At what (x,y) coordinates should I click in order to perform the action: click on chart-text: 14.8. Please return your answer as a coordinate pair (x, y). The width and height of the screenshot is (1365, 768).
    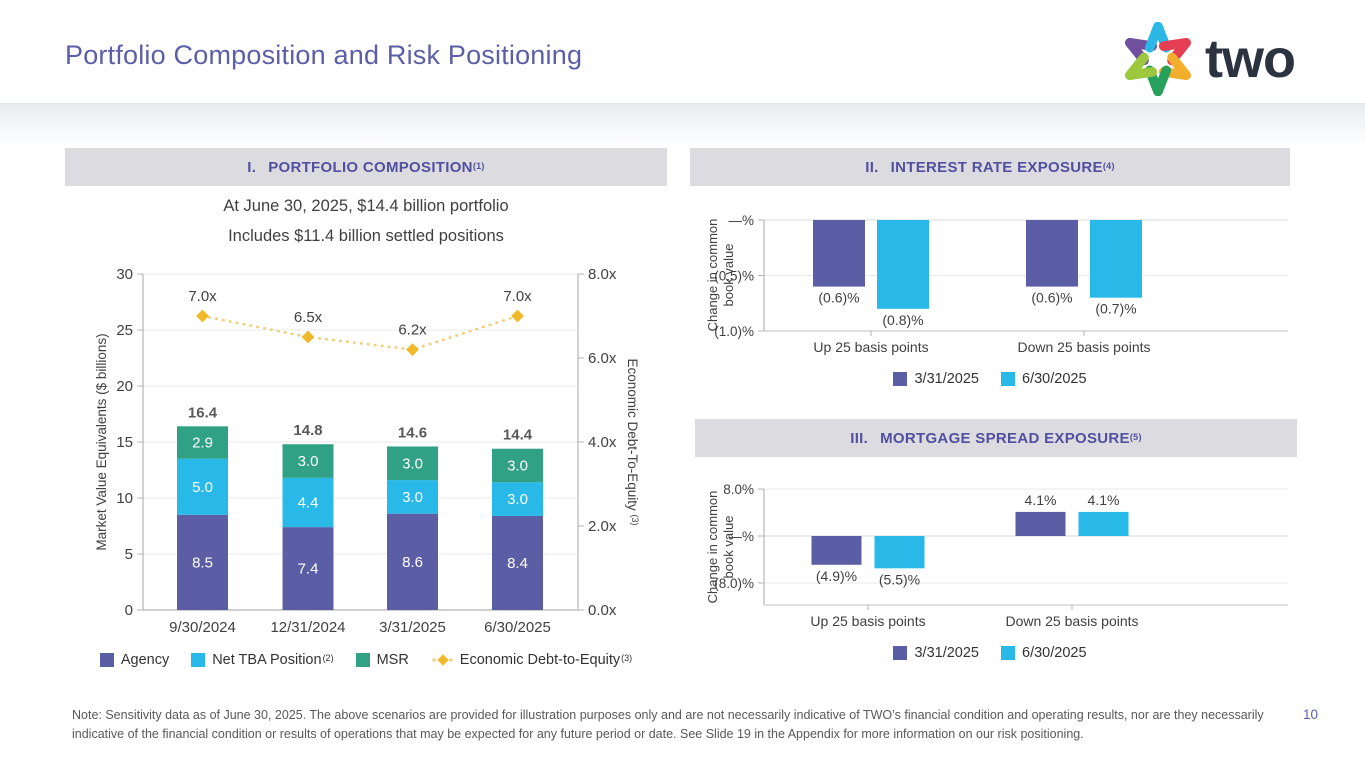
    Looking at the image, I should click on (307, 430).